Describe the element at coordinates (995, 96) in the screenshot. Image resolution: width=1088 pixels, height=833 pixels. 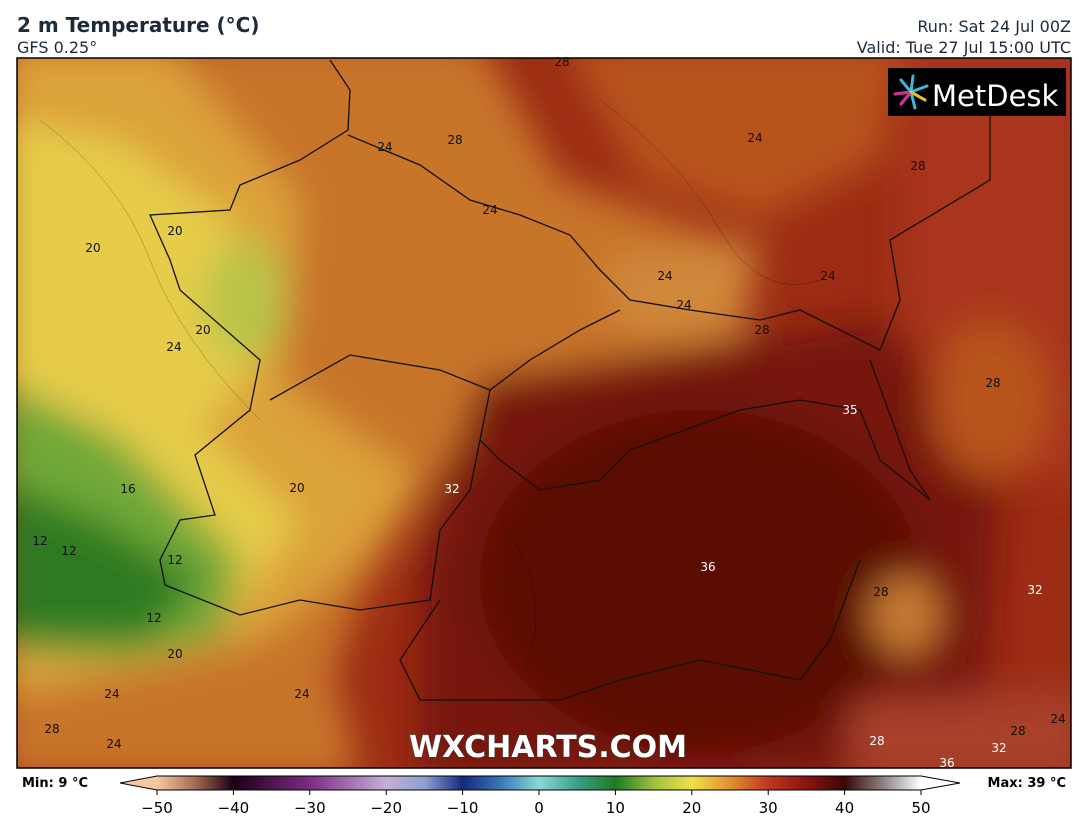
I see `logo-text: MetDesk` at that location.